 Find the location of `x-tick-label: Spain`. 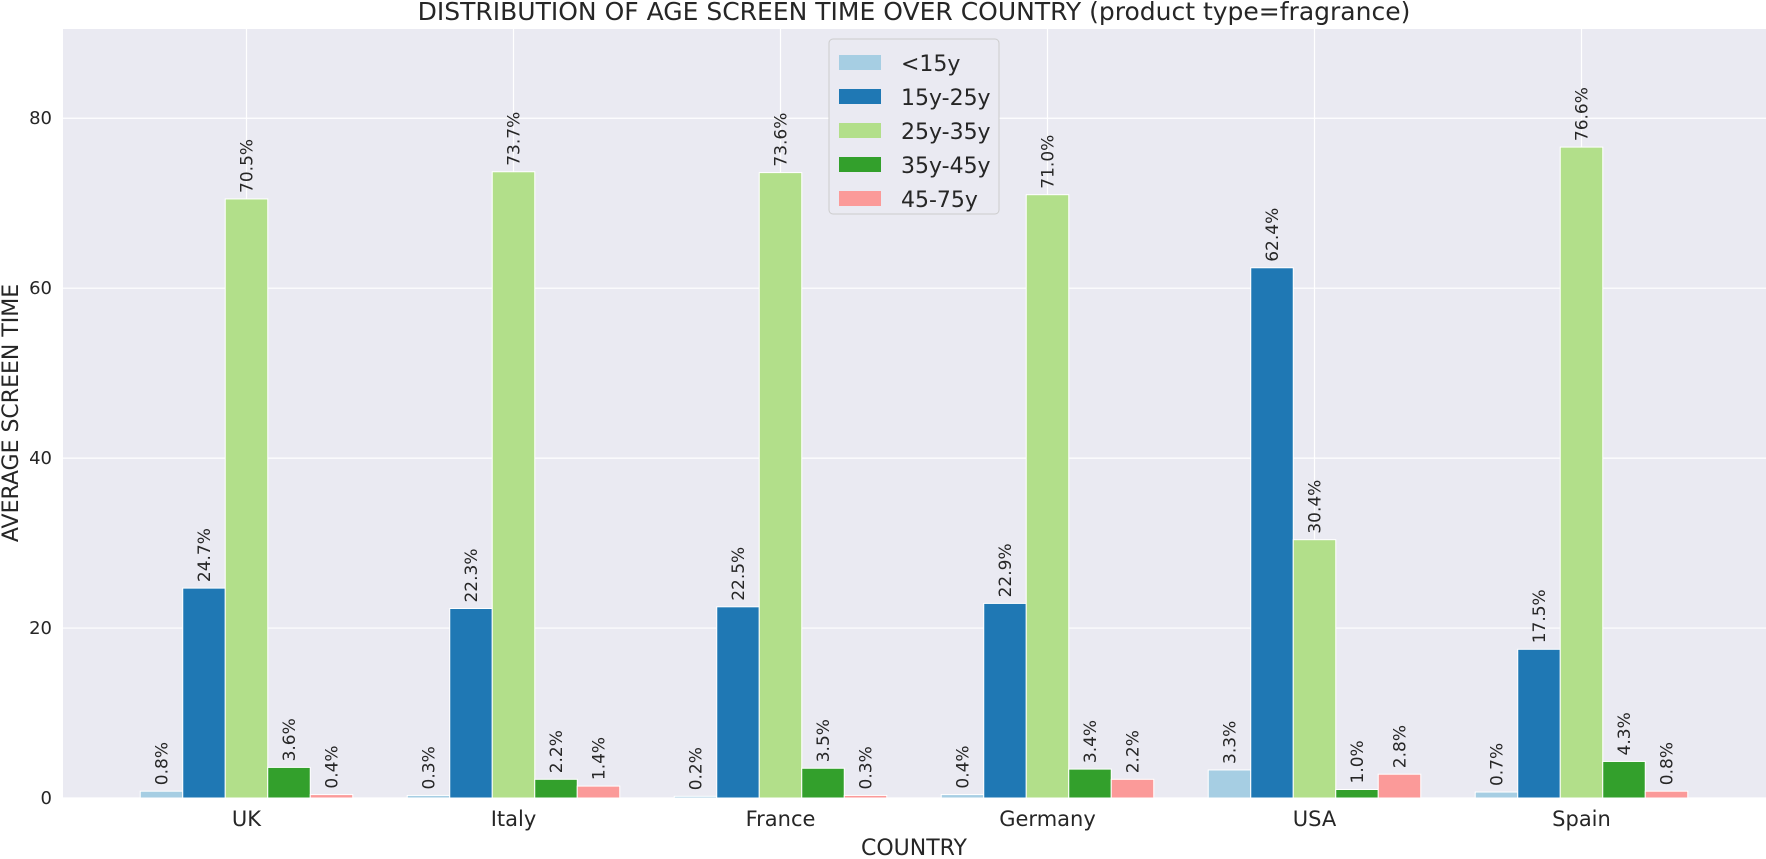

x-tick-label: Spain is located at coordinates (1581, 819).